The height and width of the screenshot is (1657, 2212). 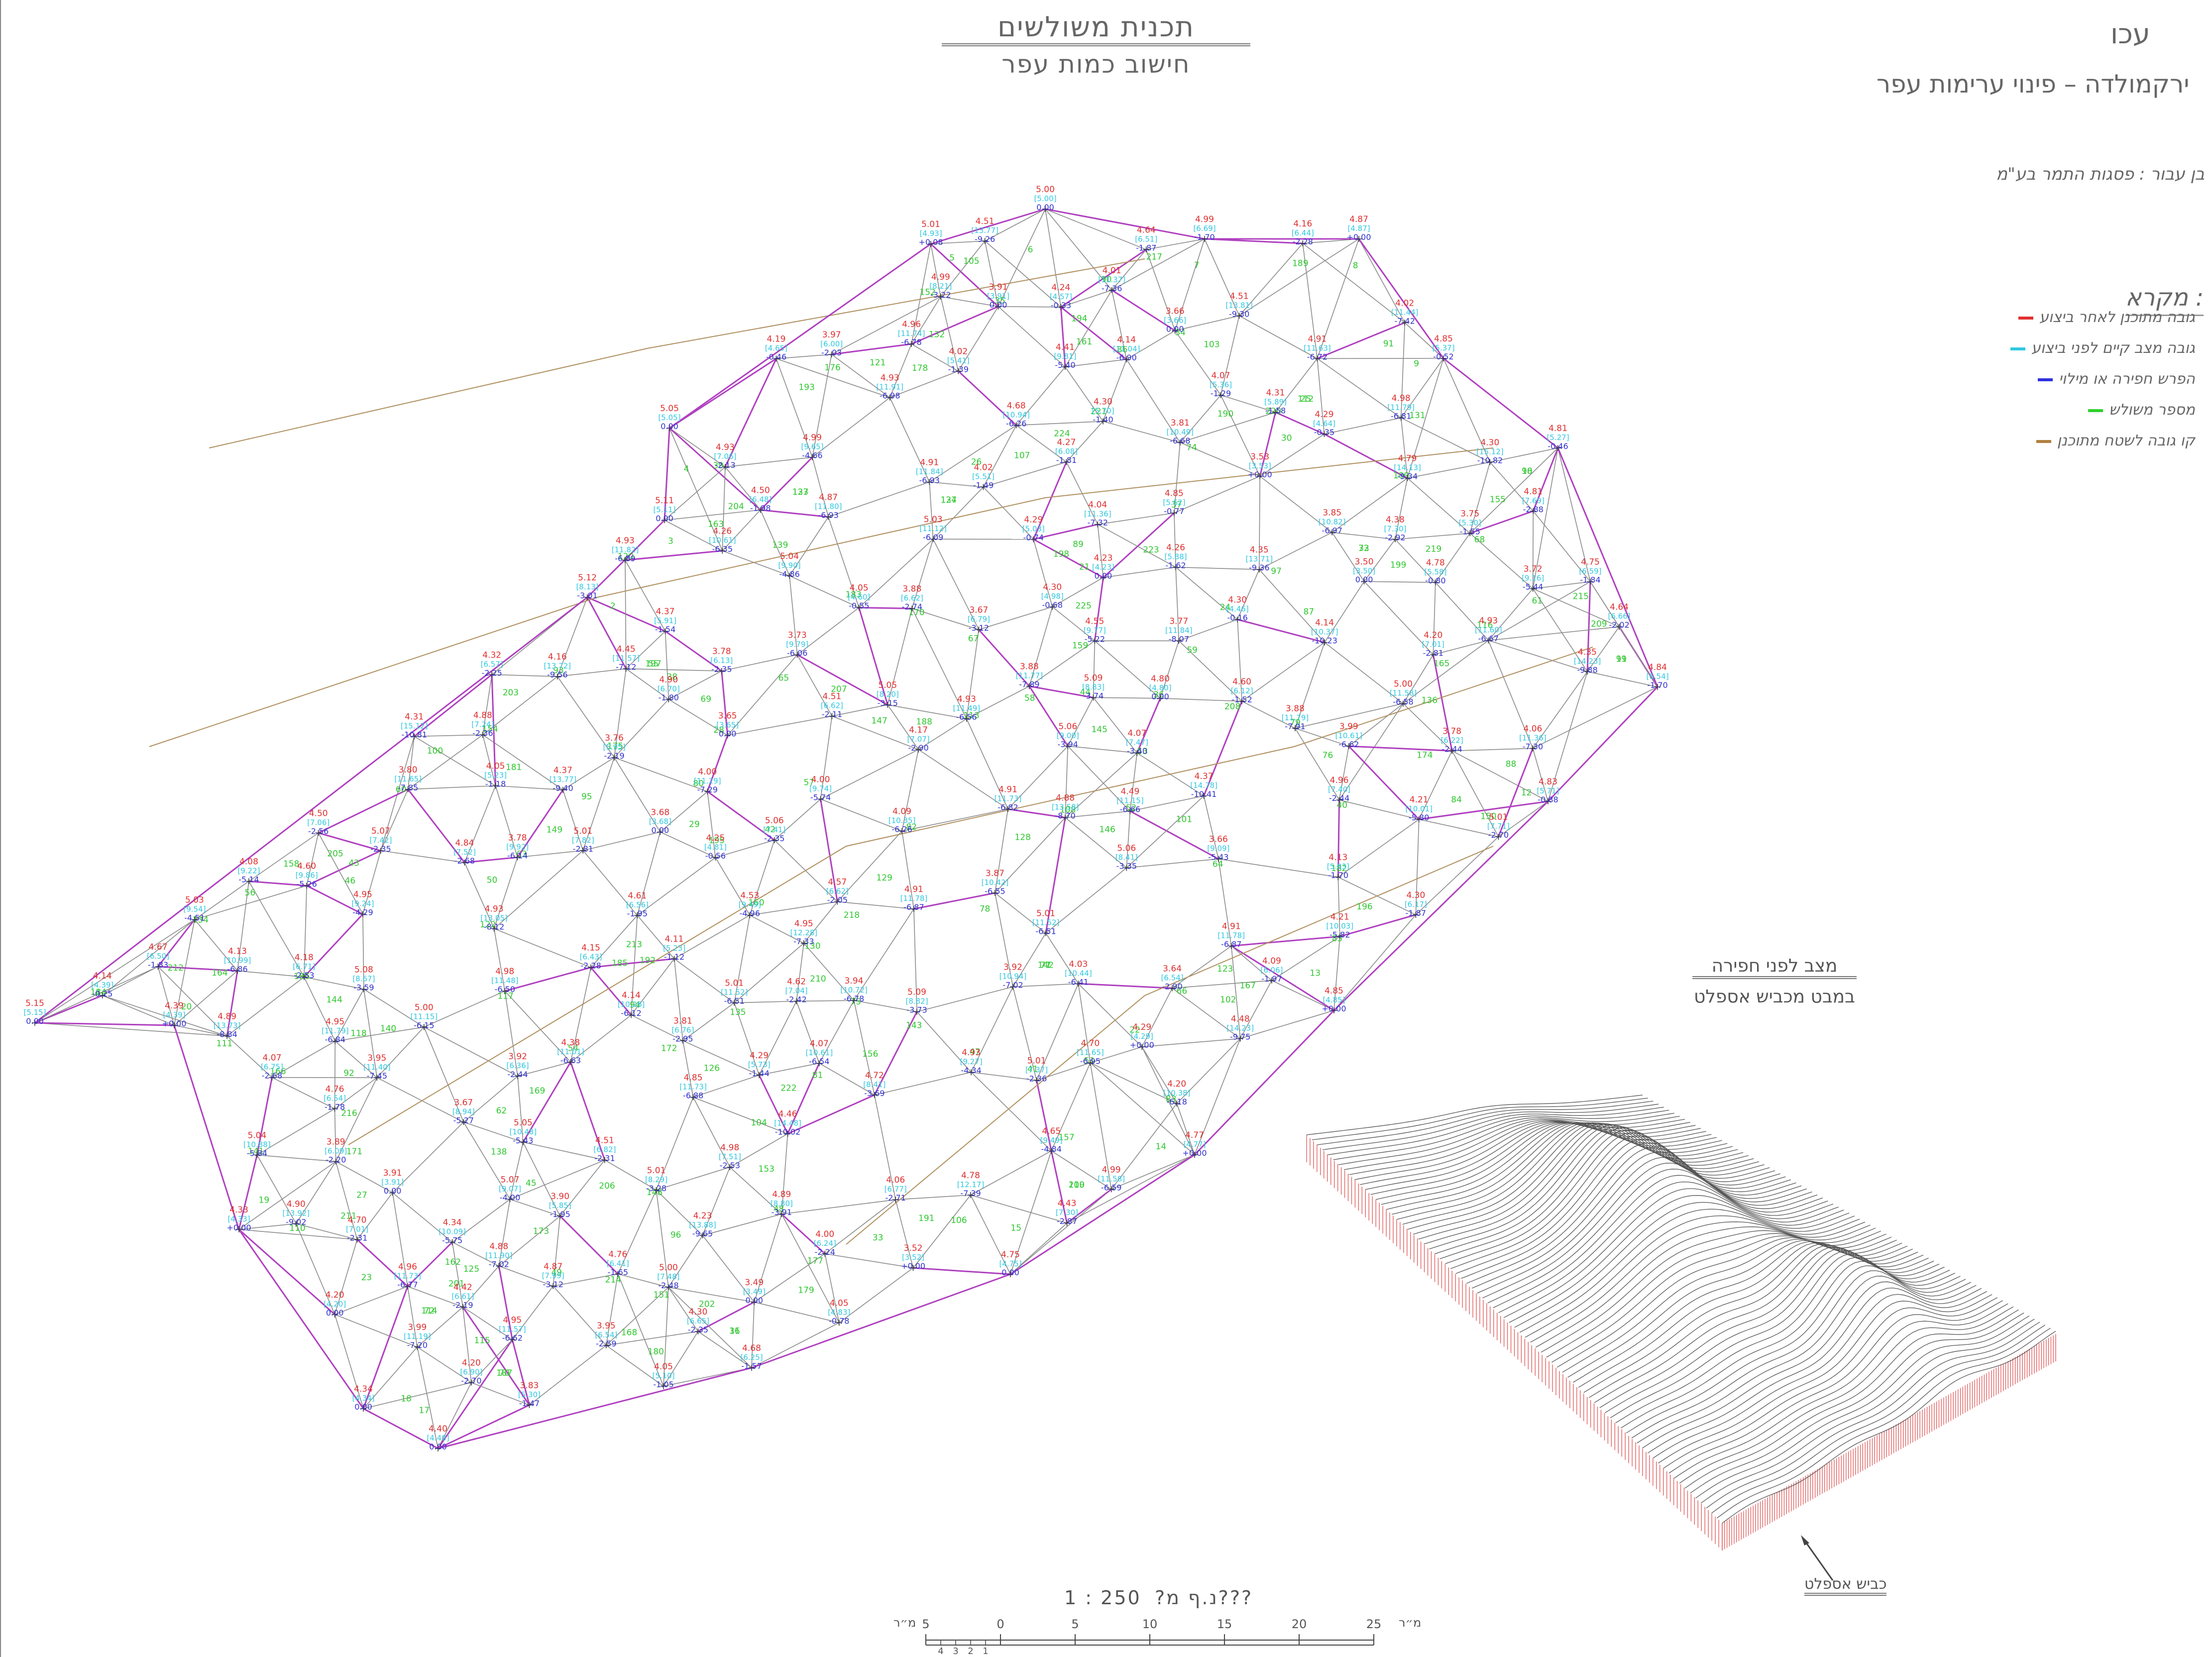 What do you see at coordinates (1433, 644) in the screenshot?
I see `survey-point: 4.20[7.01]-2.81` at bounding box center [1433, 644].